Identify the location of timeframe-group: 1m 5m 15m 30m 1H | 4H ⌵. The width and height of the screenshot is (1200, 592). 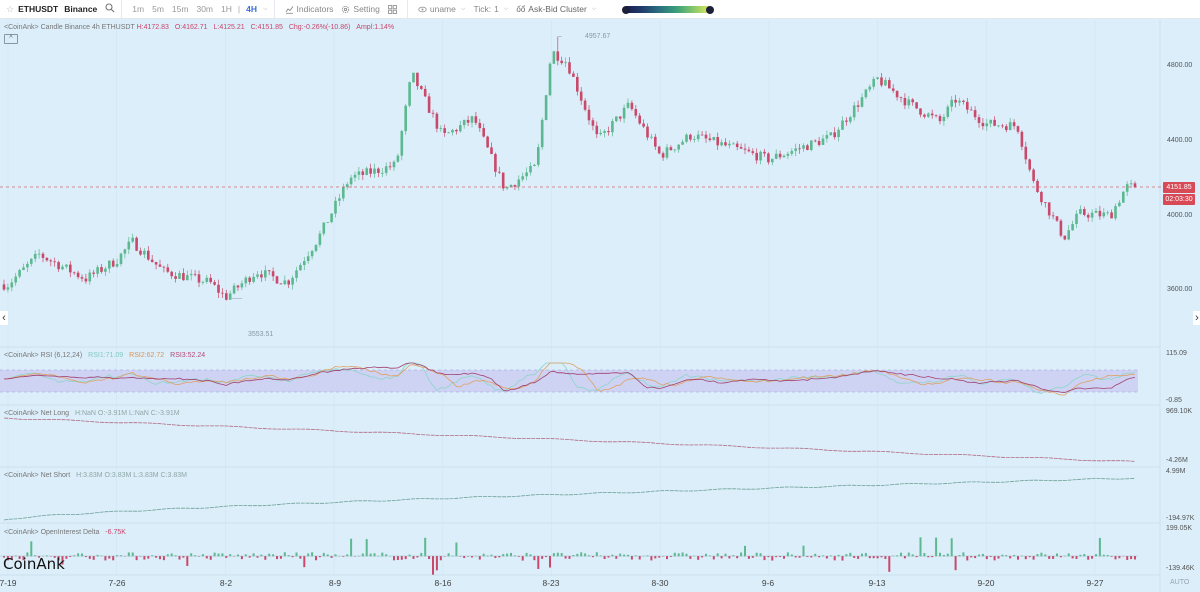
(198, 9).